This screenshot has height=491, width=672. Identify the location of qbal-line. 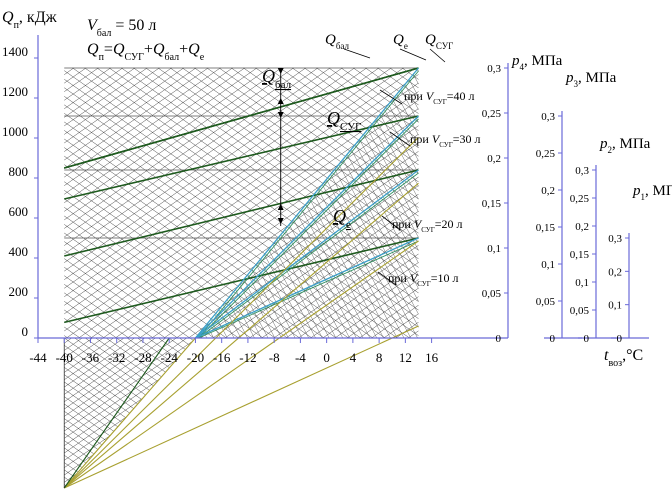
(241, 118).